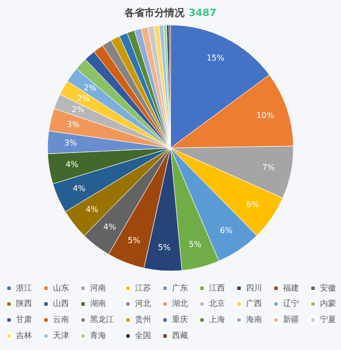 Image resolution: width=341 pixels, height=350 pixels. Describe the element at coordinates (24, 303) in the screenshot. I see `legend-label: 陕西` at that location.